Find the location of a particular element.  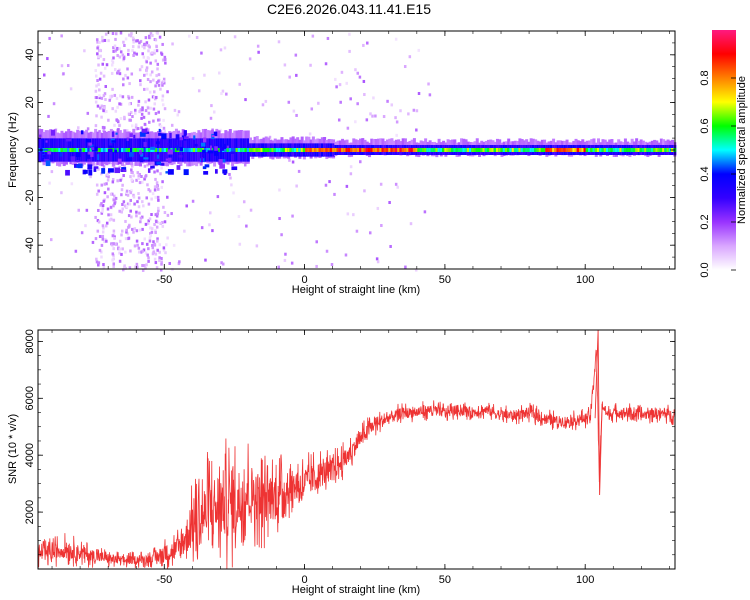

colorbar-tick-label: 0.6 is located at coordinates (705, 125).